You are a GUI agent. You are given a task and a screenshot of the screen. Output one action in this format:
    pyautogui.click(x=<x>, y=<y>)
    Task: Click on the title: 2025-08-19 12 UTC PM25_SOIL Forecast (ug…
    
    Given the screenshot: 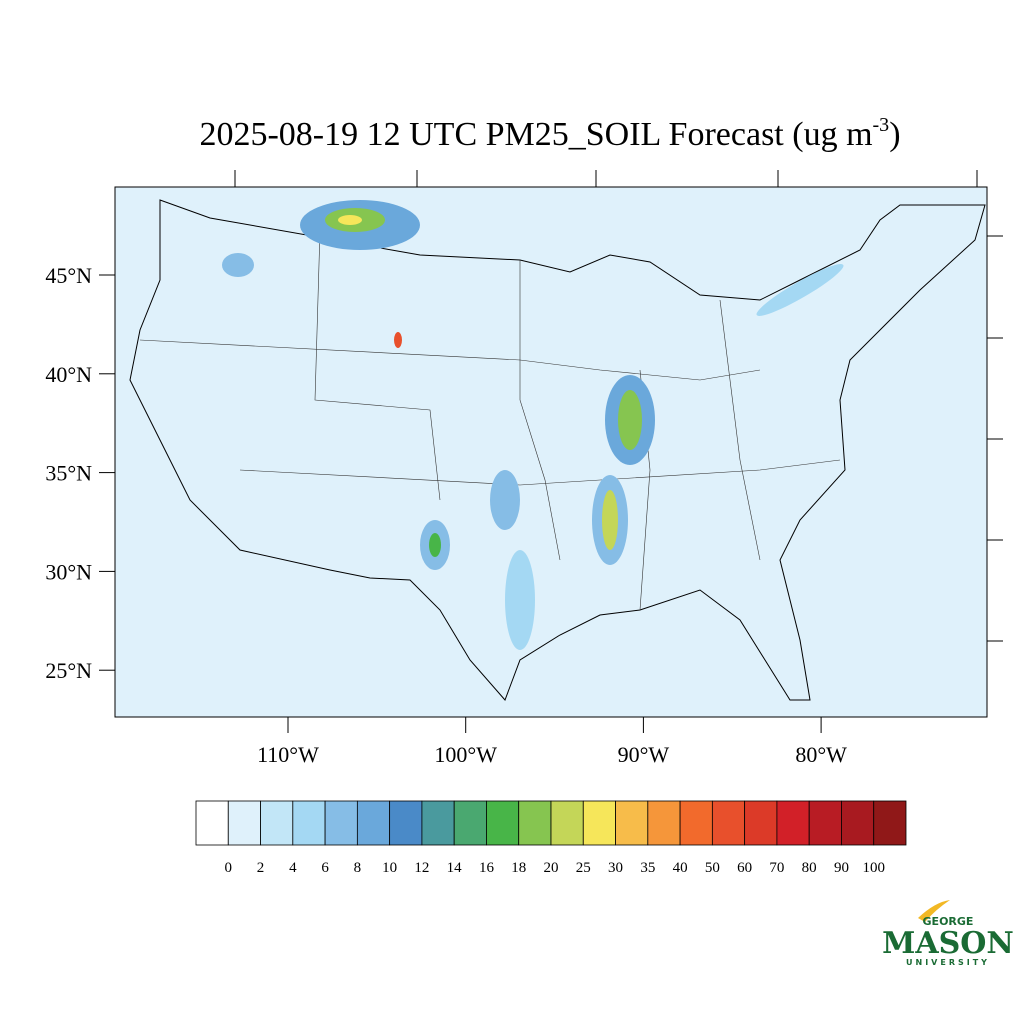 What is the action you would take?
    pyautogui.click(x=549, y=133)
    